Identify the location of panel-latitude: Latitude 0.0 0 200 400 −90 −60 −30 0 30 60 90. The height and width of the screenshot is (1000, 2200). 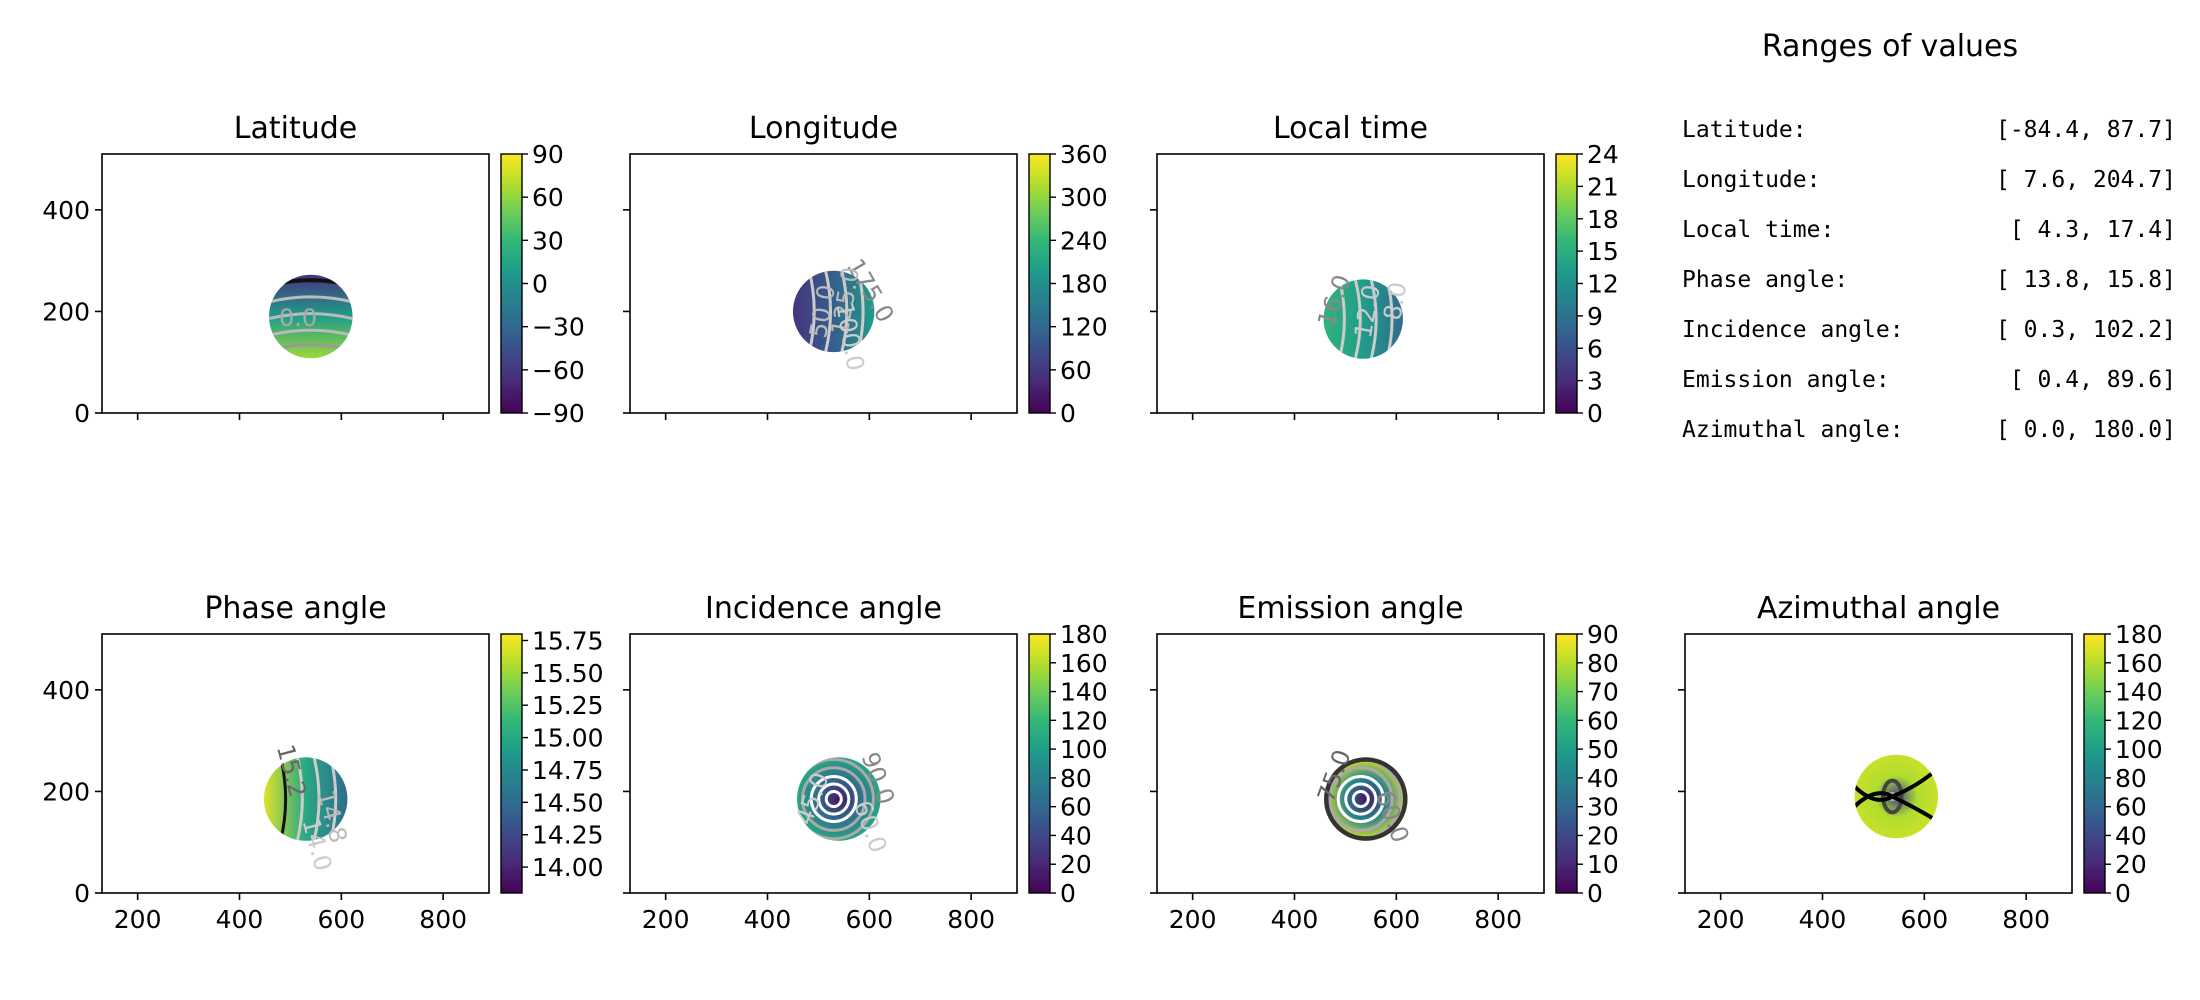
(313, 269).